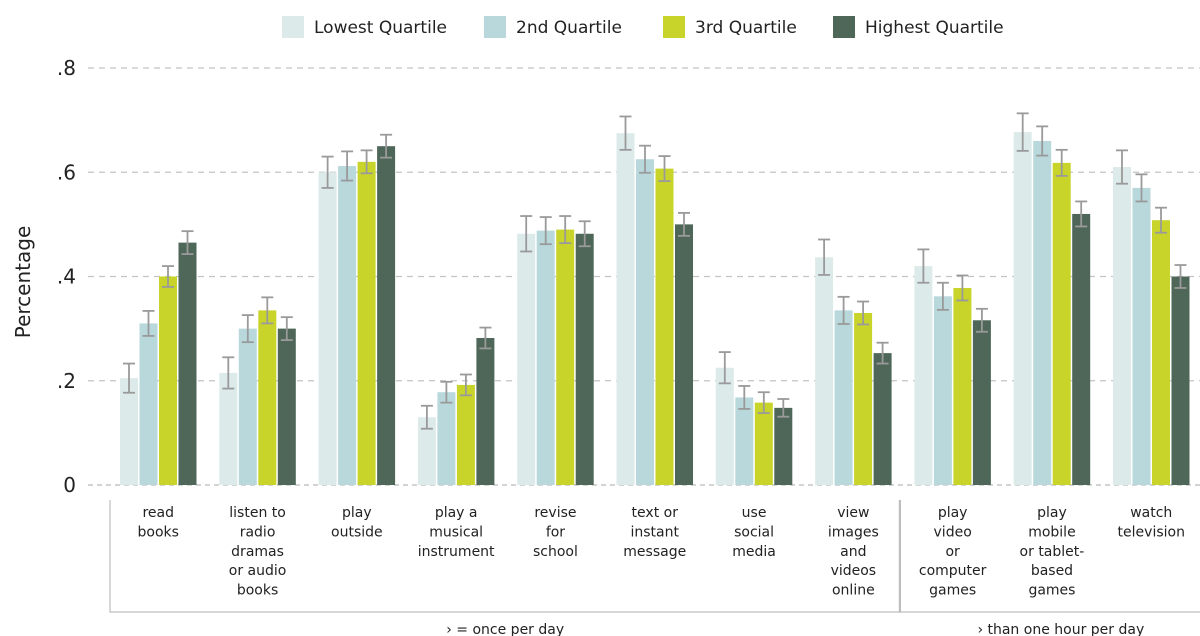  Describe the element at coordinates (158, 532) in the screenshot. I see `category-label-line: books` at that location.